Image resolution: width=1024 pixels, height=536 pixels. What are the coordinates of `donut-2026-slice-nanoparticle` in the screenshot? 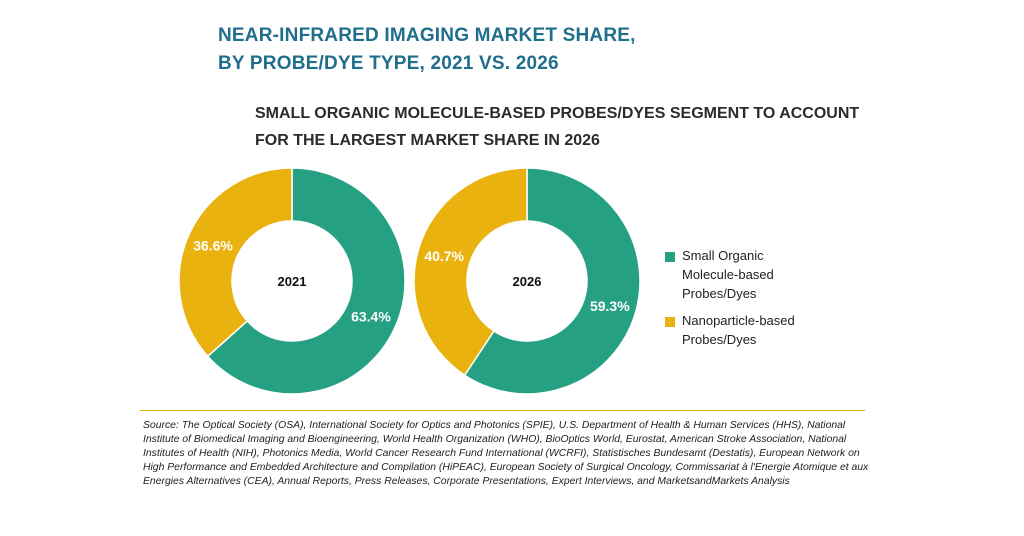 It's located at (470, 272).